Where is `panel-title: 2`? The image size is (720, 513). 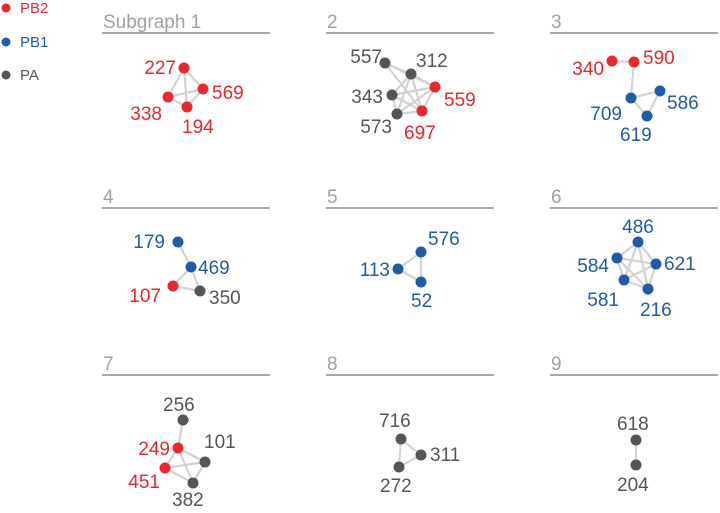
panel-title: 2 is located at coordinates (332, 22).